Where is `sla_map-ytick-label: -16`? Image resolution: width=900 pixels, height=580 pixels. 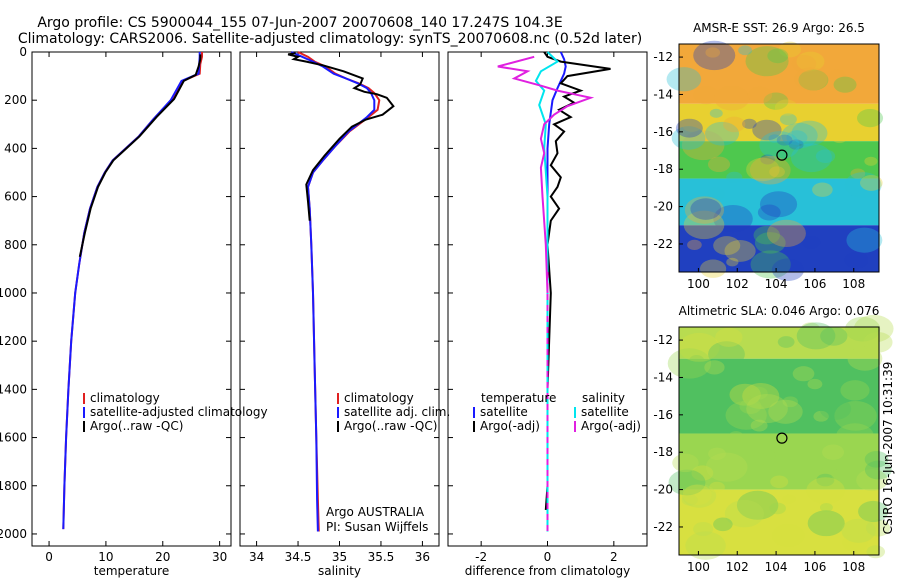
sla_map-ytick-label: -16 is located at coordinates (663, 415).